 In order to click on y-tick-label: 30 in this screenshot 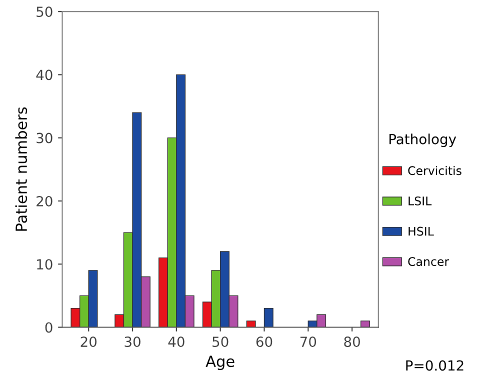, I will do `click(44, 138)`.